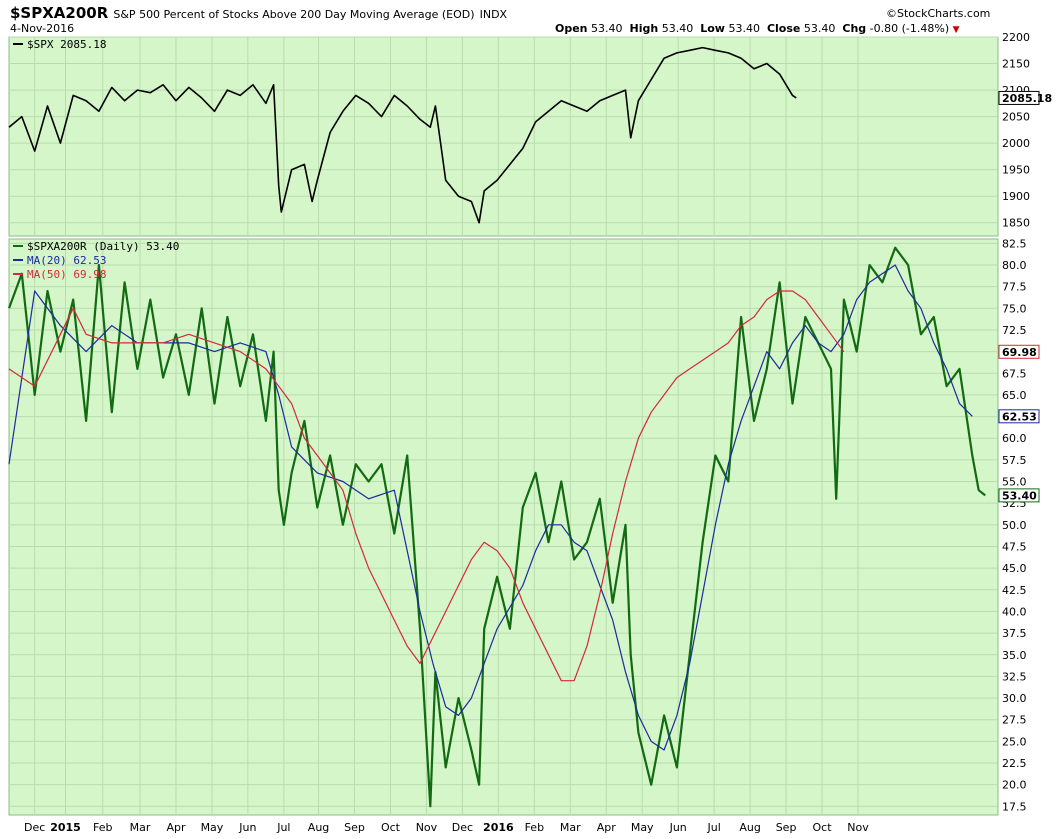 The height and width of the screenshot is (839, 1058). I want to click on x-tick-label: 2015, so click(65, 827).